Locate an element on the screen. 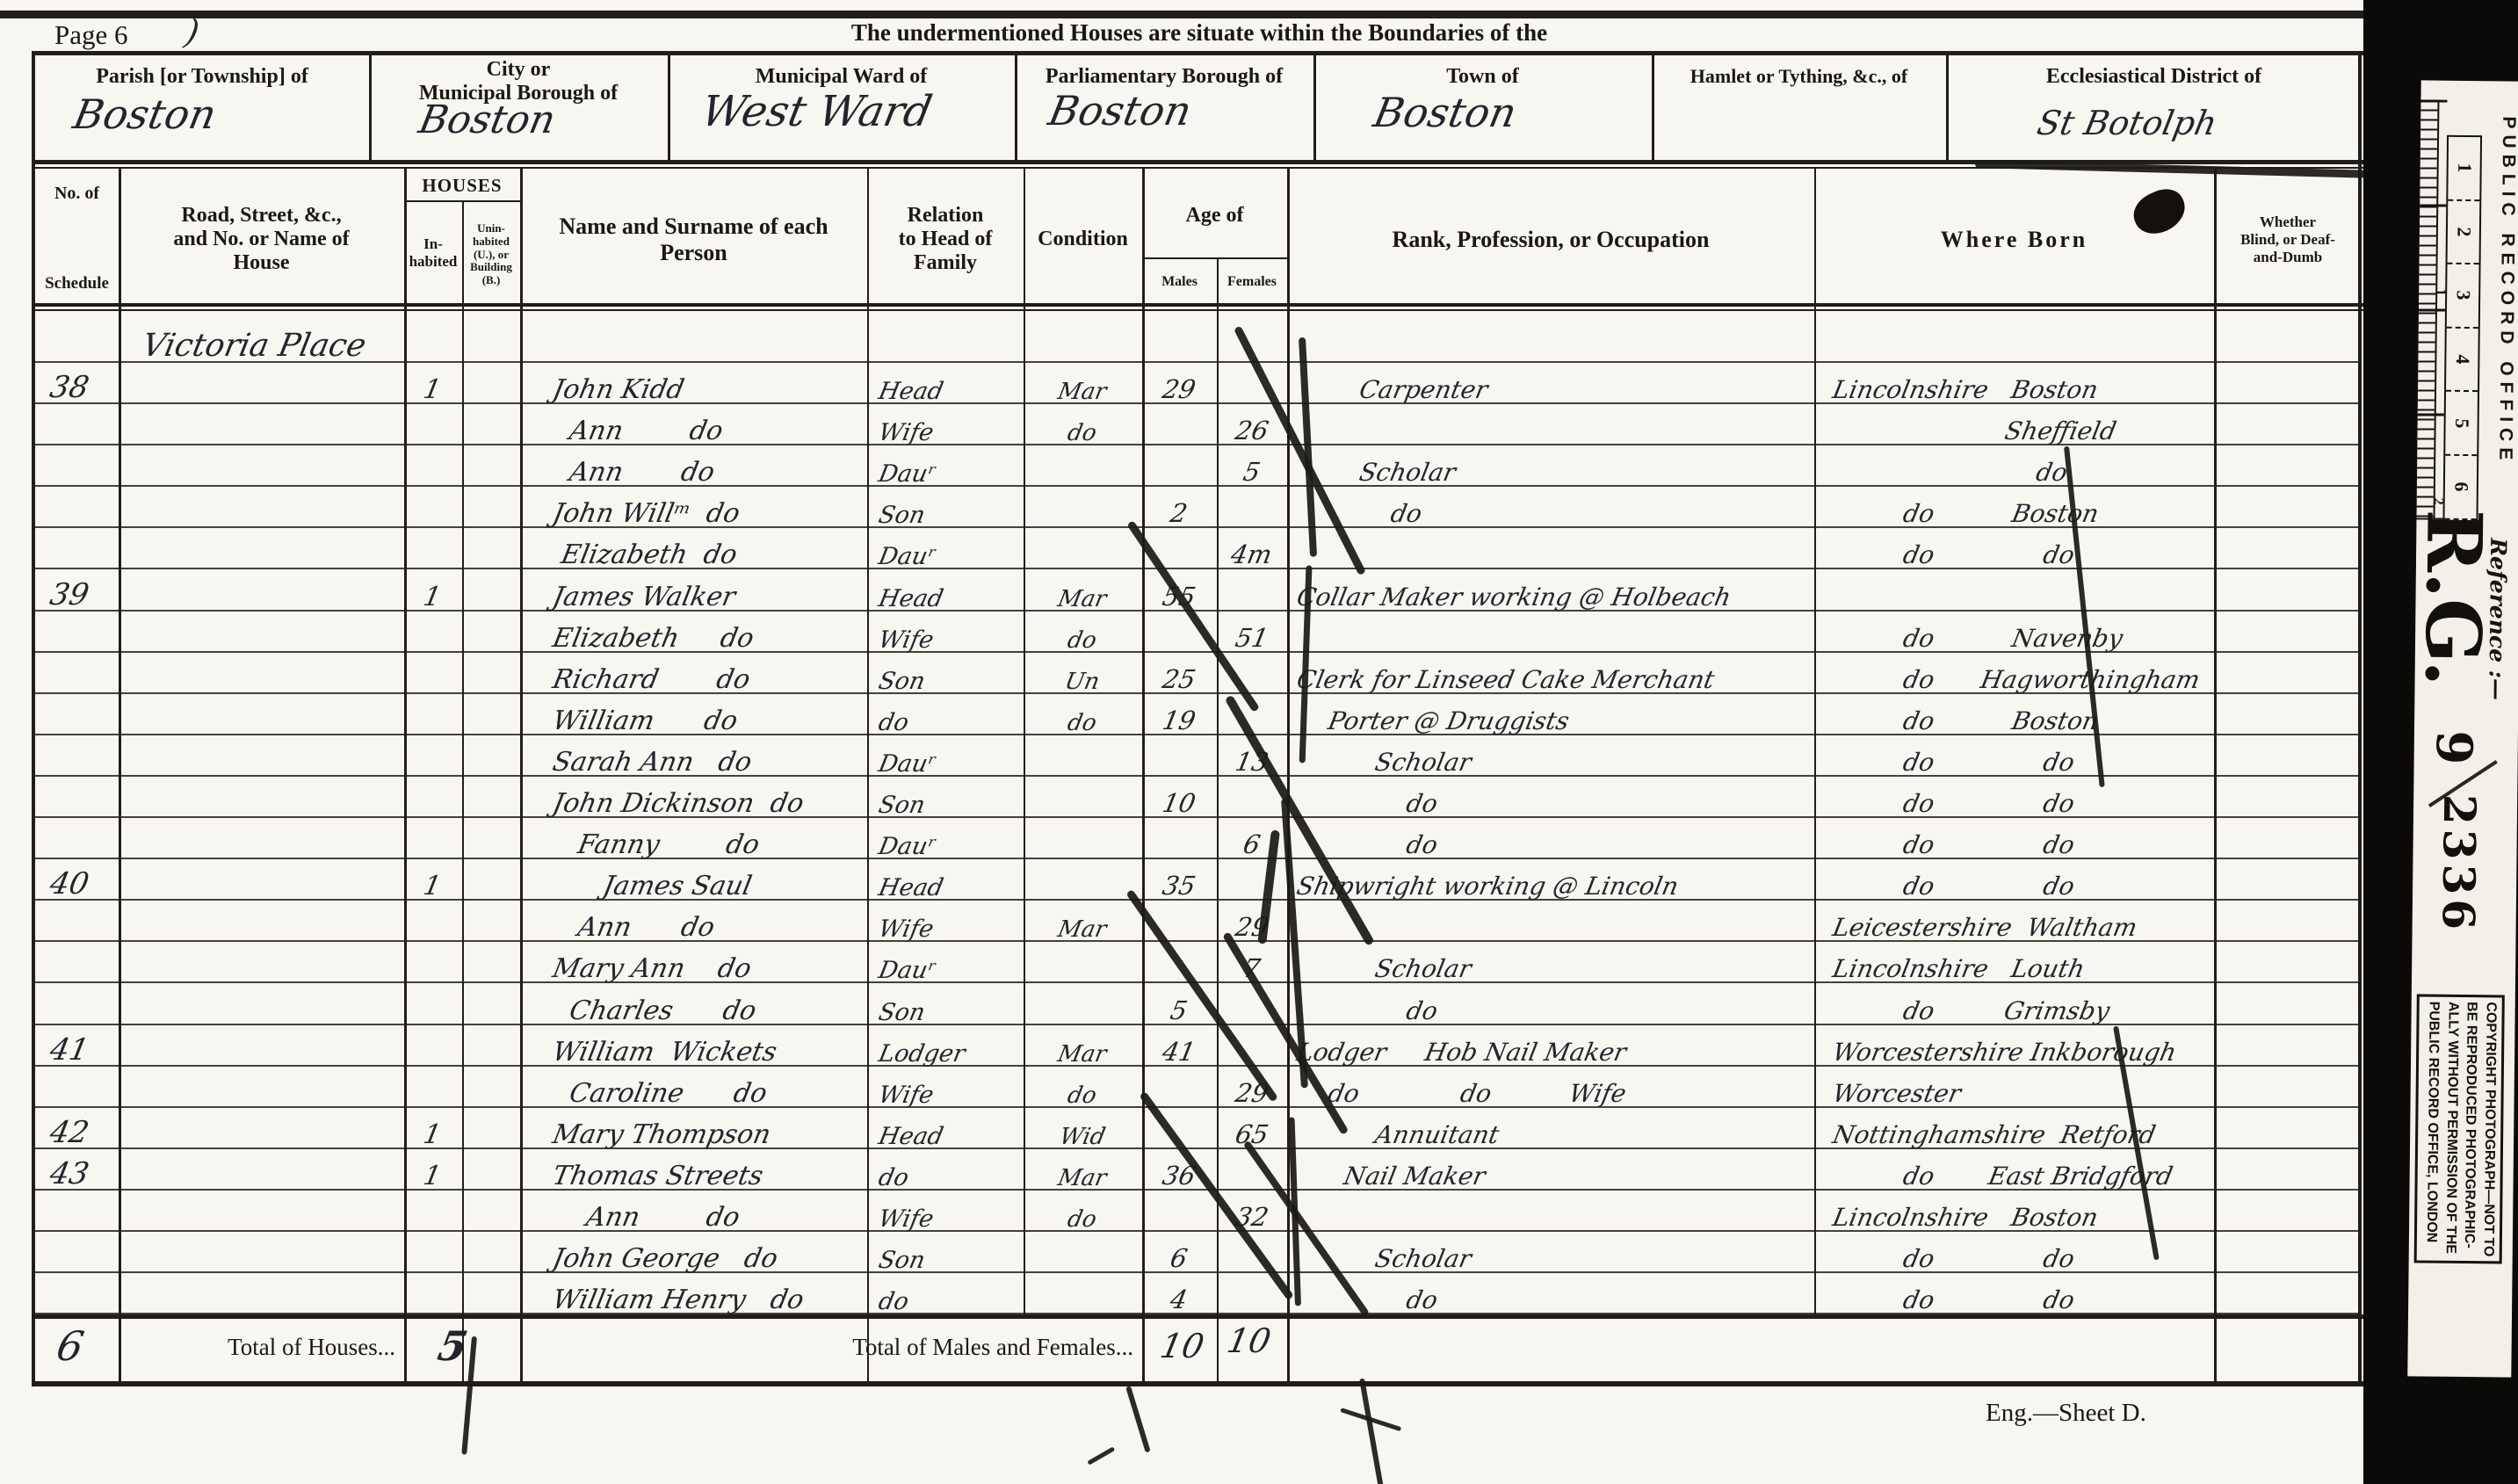  ruler-cell: 3 is located at coordinates (2462, 297).